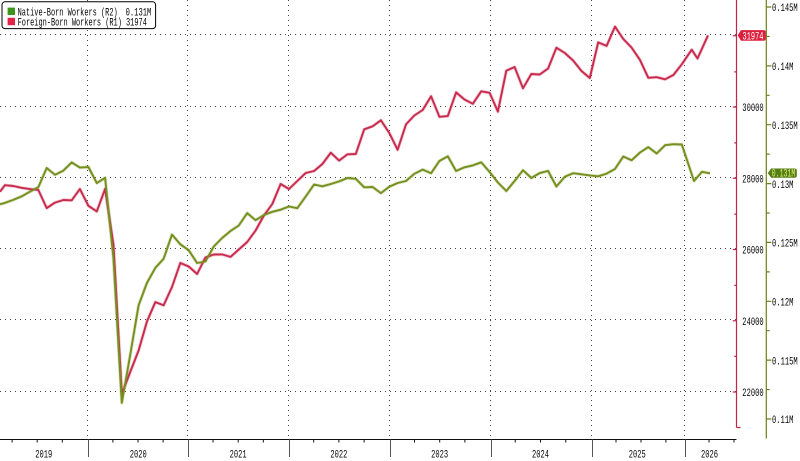  I want to click on svg-text: 26000, so click(752, 252).